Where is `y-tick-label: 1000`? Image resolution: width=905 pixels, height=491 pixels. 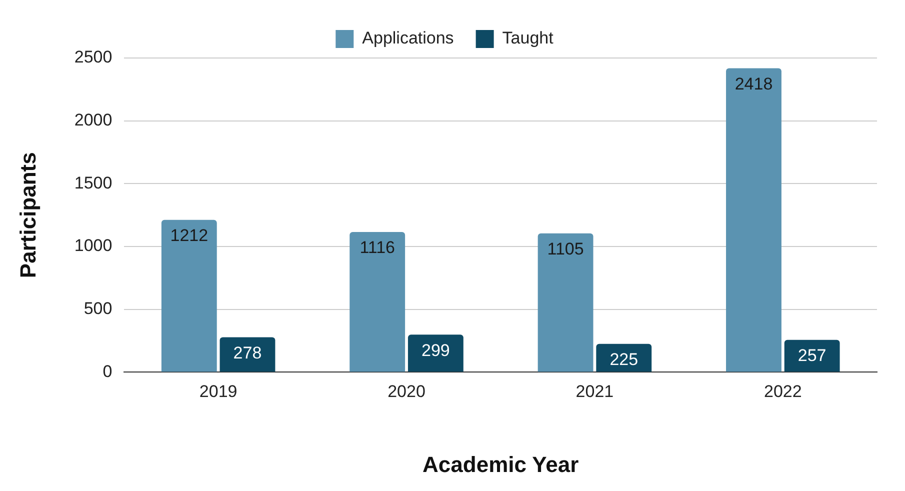
y-tick-label: 1000 is located at coordinates (93, 246).